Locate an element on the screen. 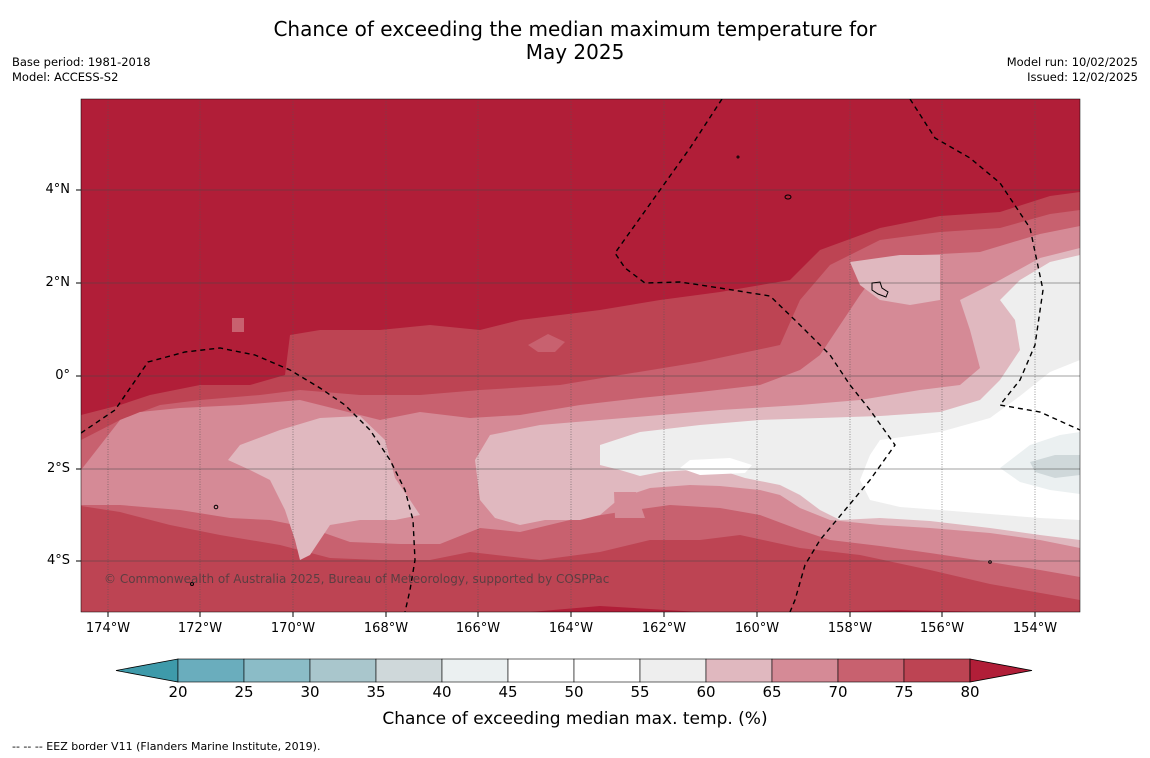 The image size is (1150, 758). lat-label-2s: 2°S is located at coordinates (58, 468).